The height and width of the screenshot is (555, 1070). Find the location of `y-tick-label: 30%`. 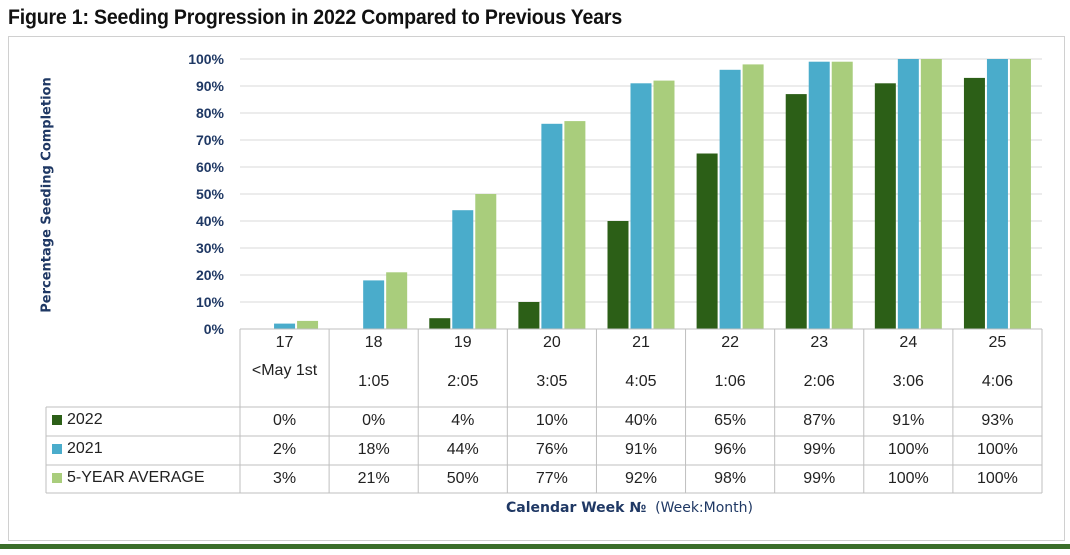

y-tick-label: 30% is located at coordinates (209, 248).